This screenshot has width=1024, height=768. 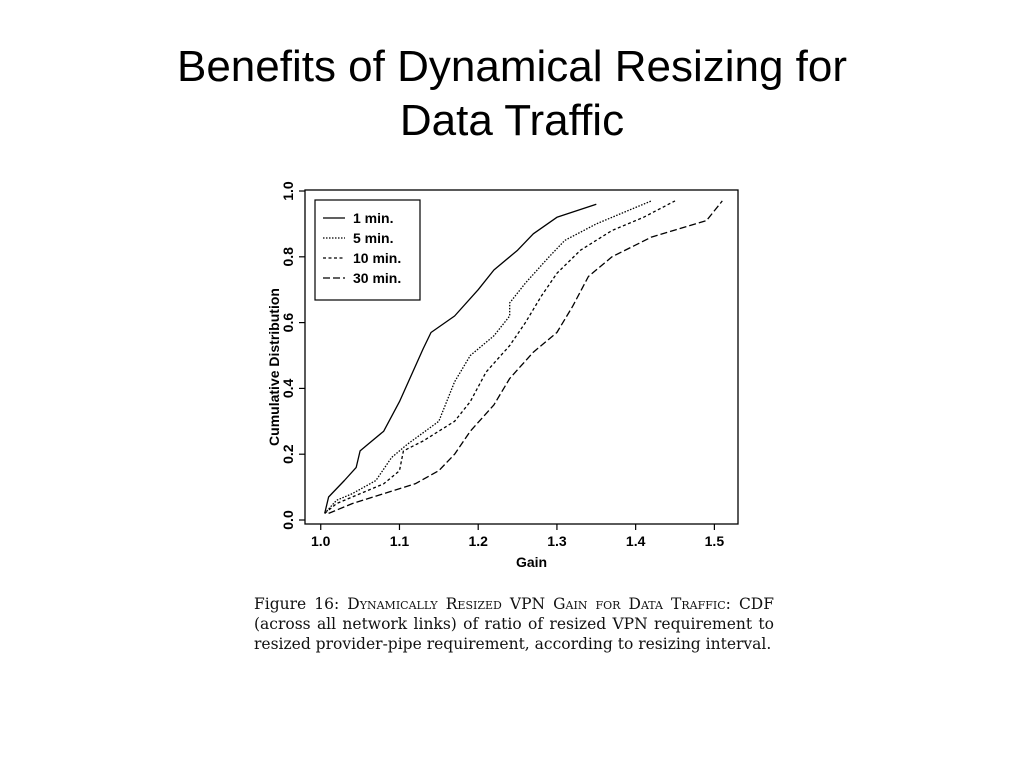 What do you see at coordinates (288, 191) in the screenshot?
I see `y-tick-label: 1.0` at bounding box center [288, 191].